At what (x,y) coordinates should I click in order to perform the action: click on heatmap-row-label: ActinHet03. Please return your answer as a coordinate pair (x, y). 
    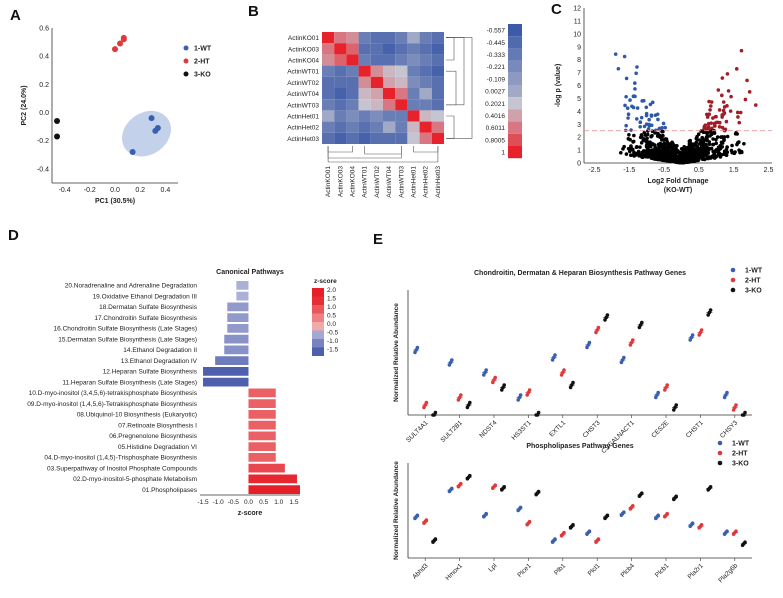
    Looking at the image, I should click on (303, 139).